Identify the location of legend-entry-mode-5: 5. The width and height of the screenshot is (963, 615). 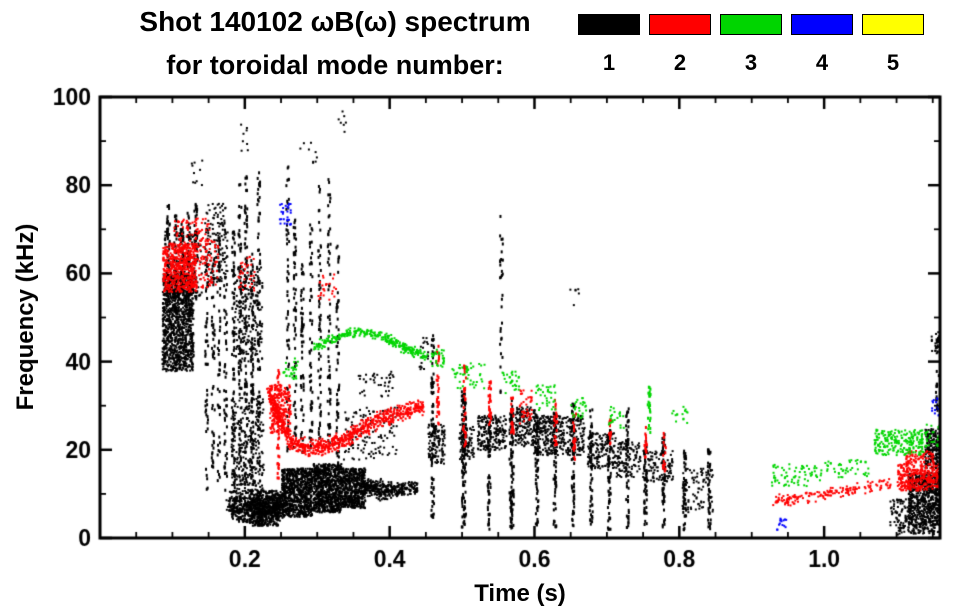
(893, 45).